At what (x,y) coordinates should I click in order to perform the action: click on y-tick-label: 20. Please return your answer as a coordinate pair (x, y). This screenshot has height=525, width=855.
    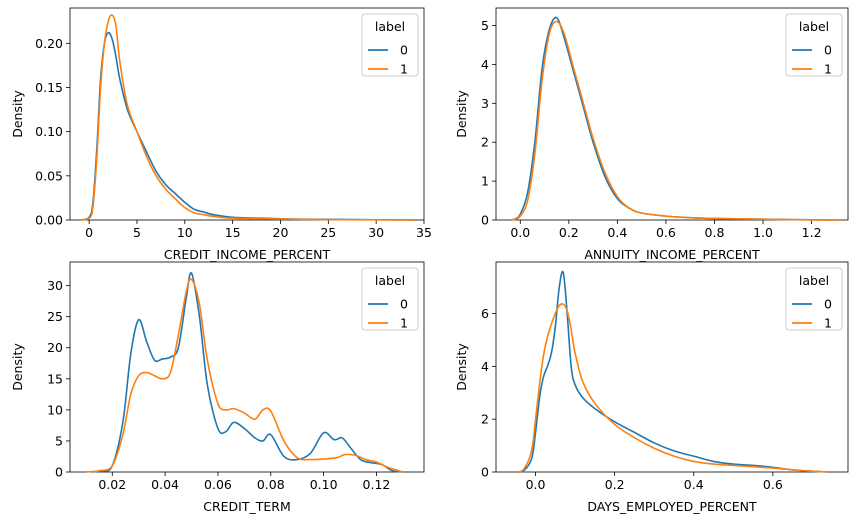
    Looking at the image, I should click on (55, 347).